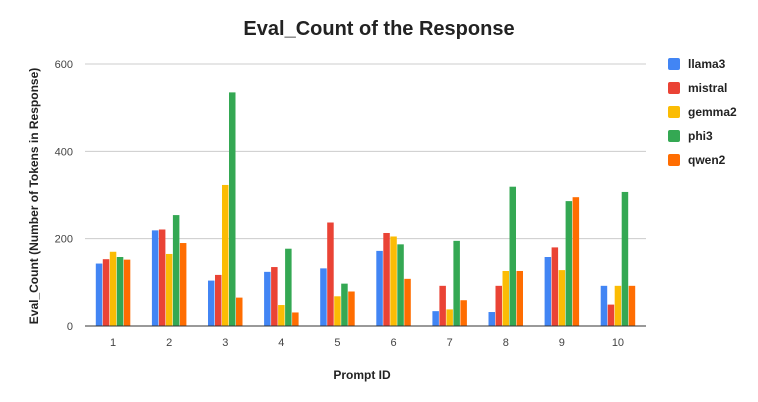  What do you see at coordinates (707, 88) in the screenshot?
I see `legend-label-mistral: mistral` at bounding box center [707, 88].